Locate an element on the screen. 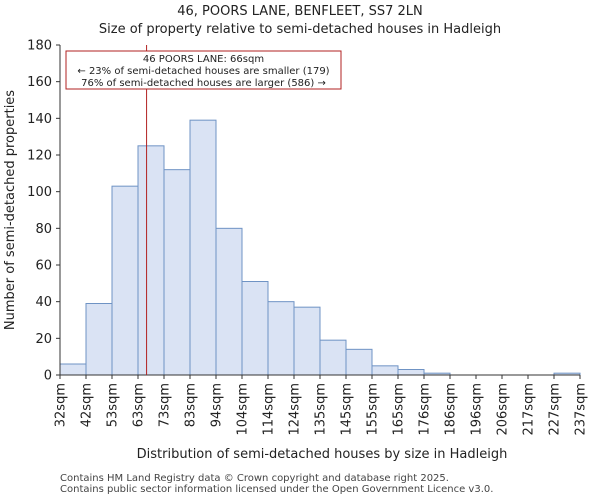 This screenshot has width=600, height=500. x-tick-label: 104sqm is located at coordinates (243, 409).